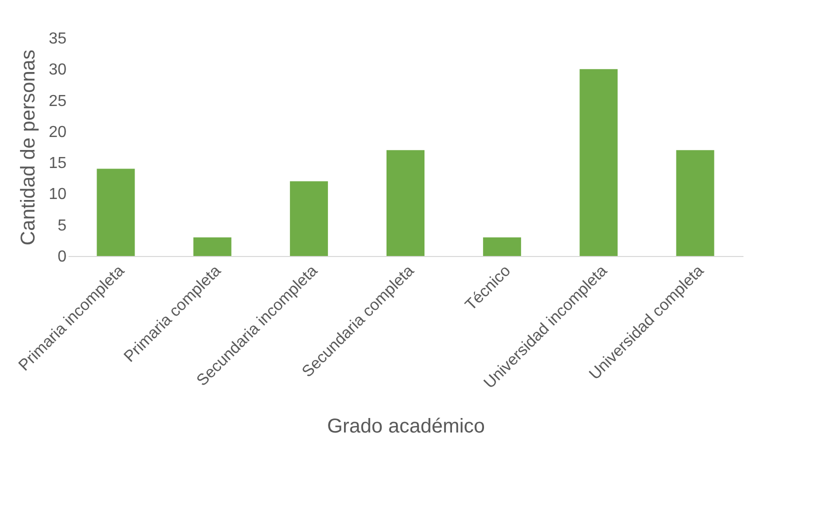 This screenshot has height=521, width=823. What do you see at coordinates (62, 257) in the screenshot?
I see `y-tick-label: 0` at bounding box center [62, 257].